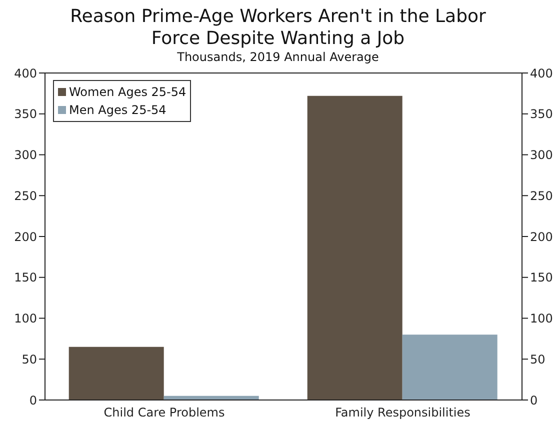 This screenshot has width=556, height=425. Describe the element at coordinates (33, 400) in the screenshot. I see `y-tick-label: 0` at that location.